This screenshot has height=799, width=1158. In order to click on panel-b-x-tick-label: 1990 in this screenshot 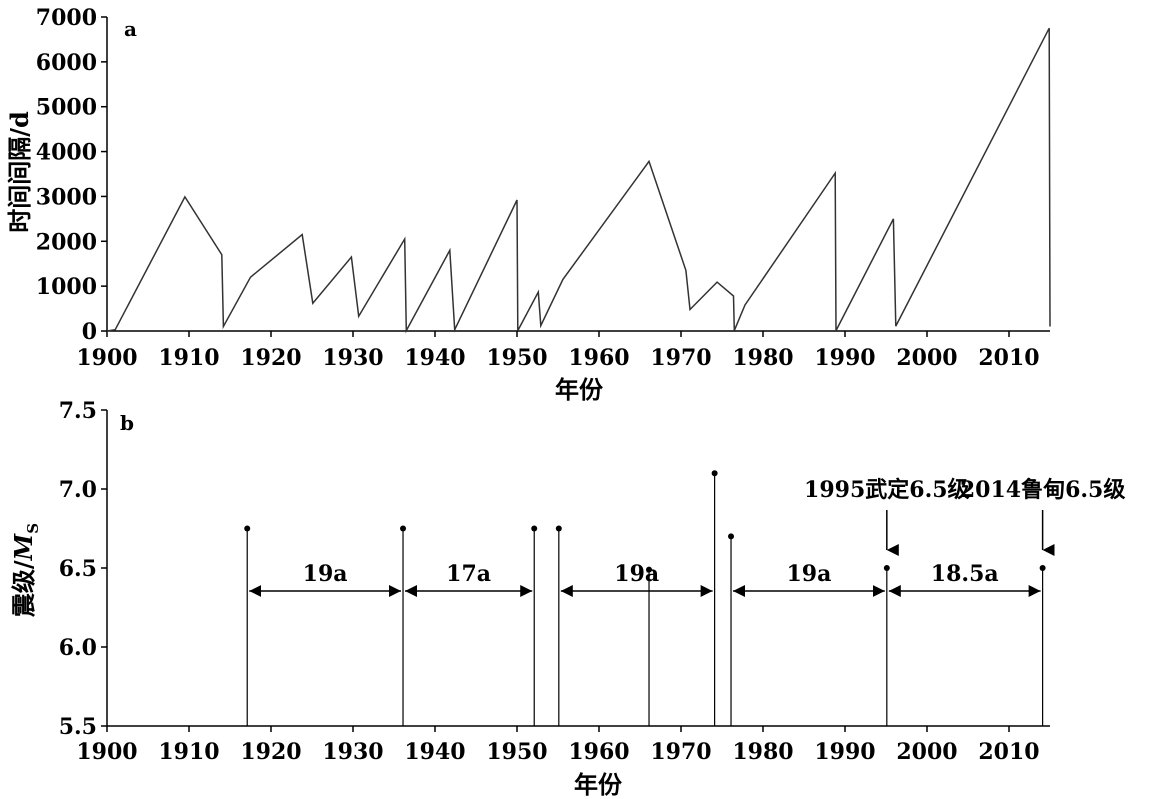, I will do `click(844, 752)`.